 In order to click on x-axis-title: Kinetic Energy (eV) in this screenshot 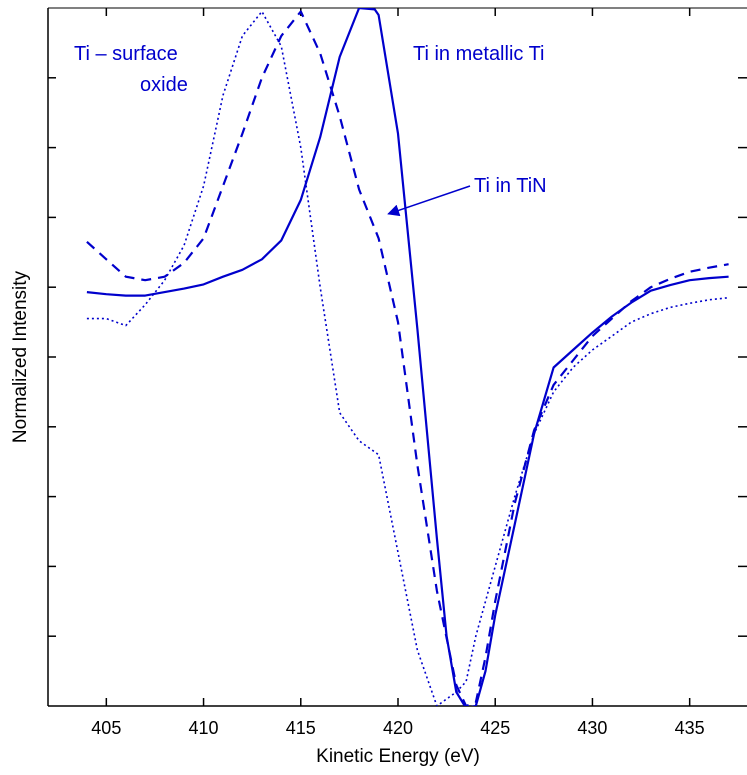, I will do `click(398, 756)`.